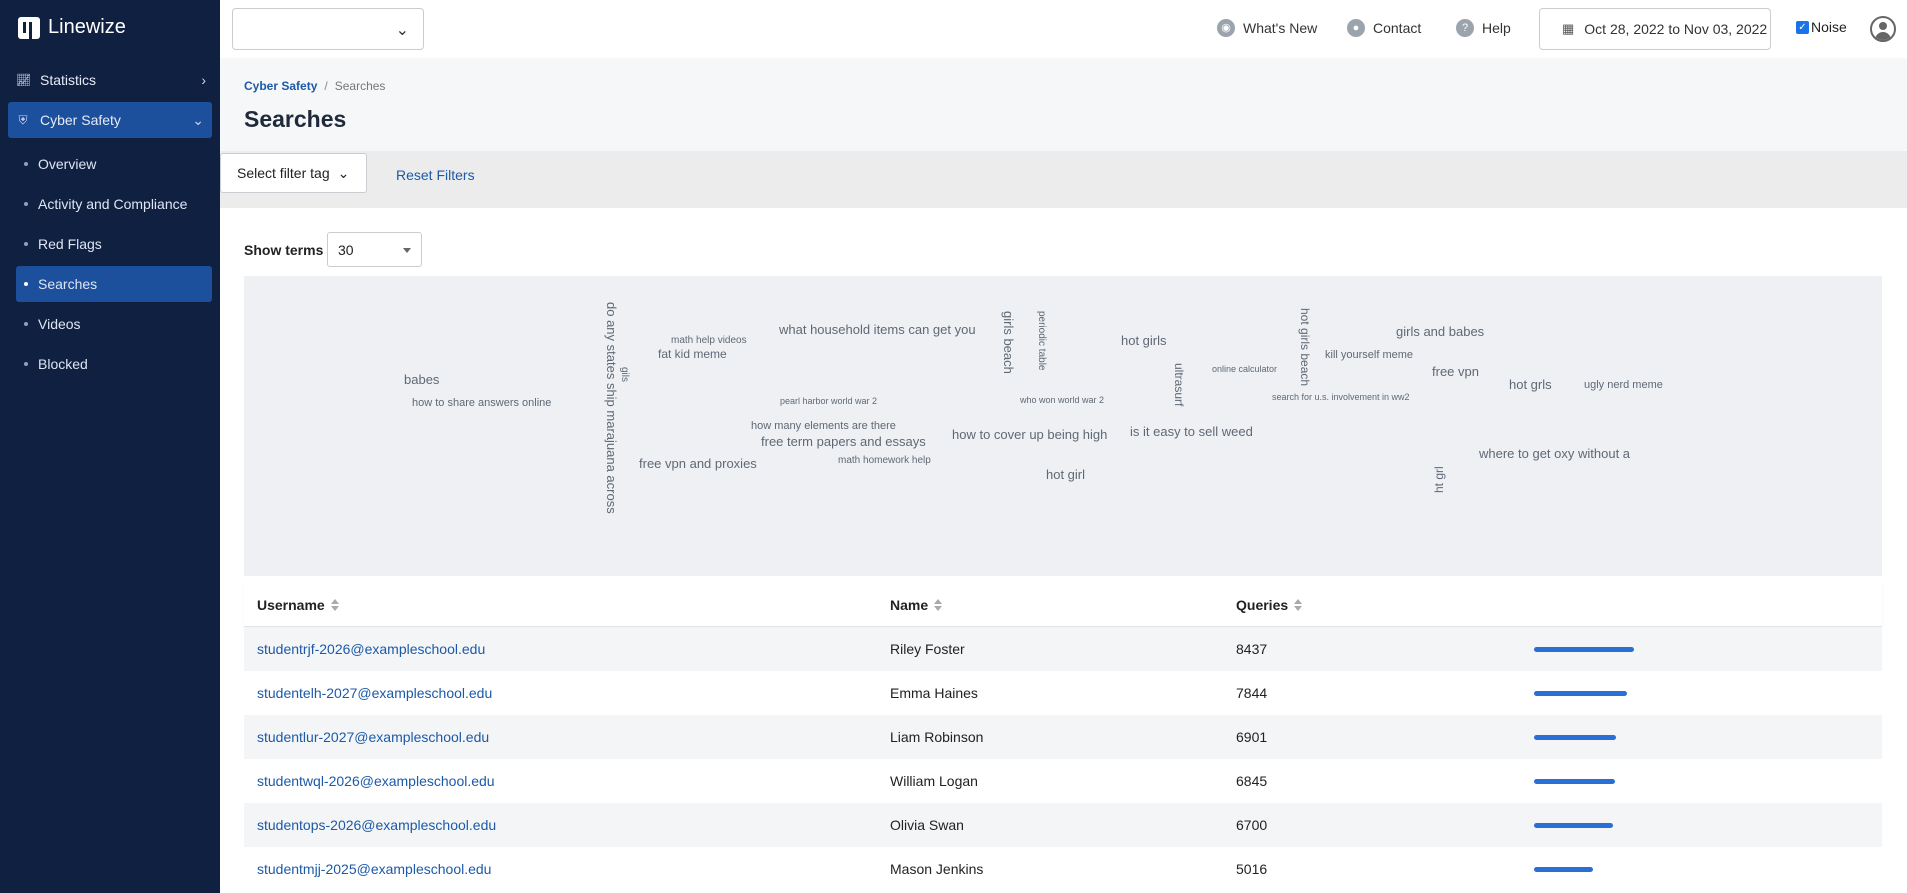 Image resolution: width=1907 pixels, height=893 pixels. Describe the element at coordinates (114, 284) in the screenshot. I see `sidebar-item-searches: Searches` at that location.